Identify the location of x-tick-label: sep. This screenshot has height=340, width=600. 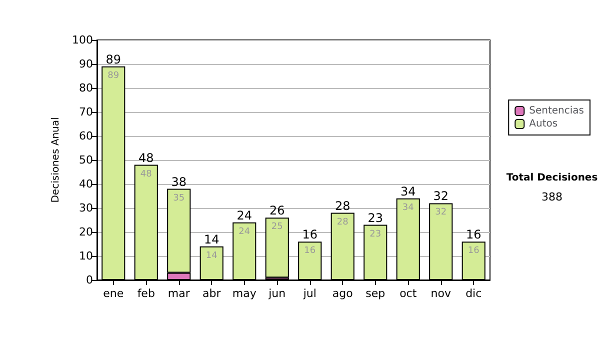
(376, 293).